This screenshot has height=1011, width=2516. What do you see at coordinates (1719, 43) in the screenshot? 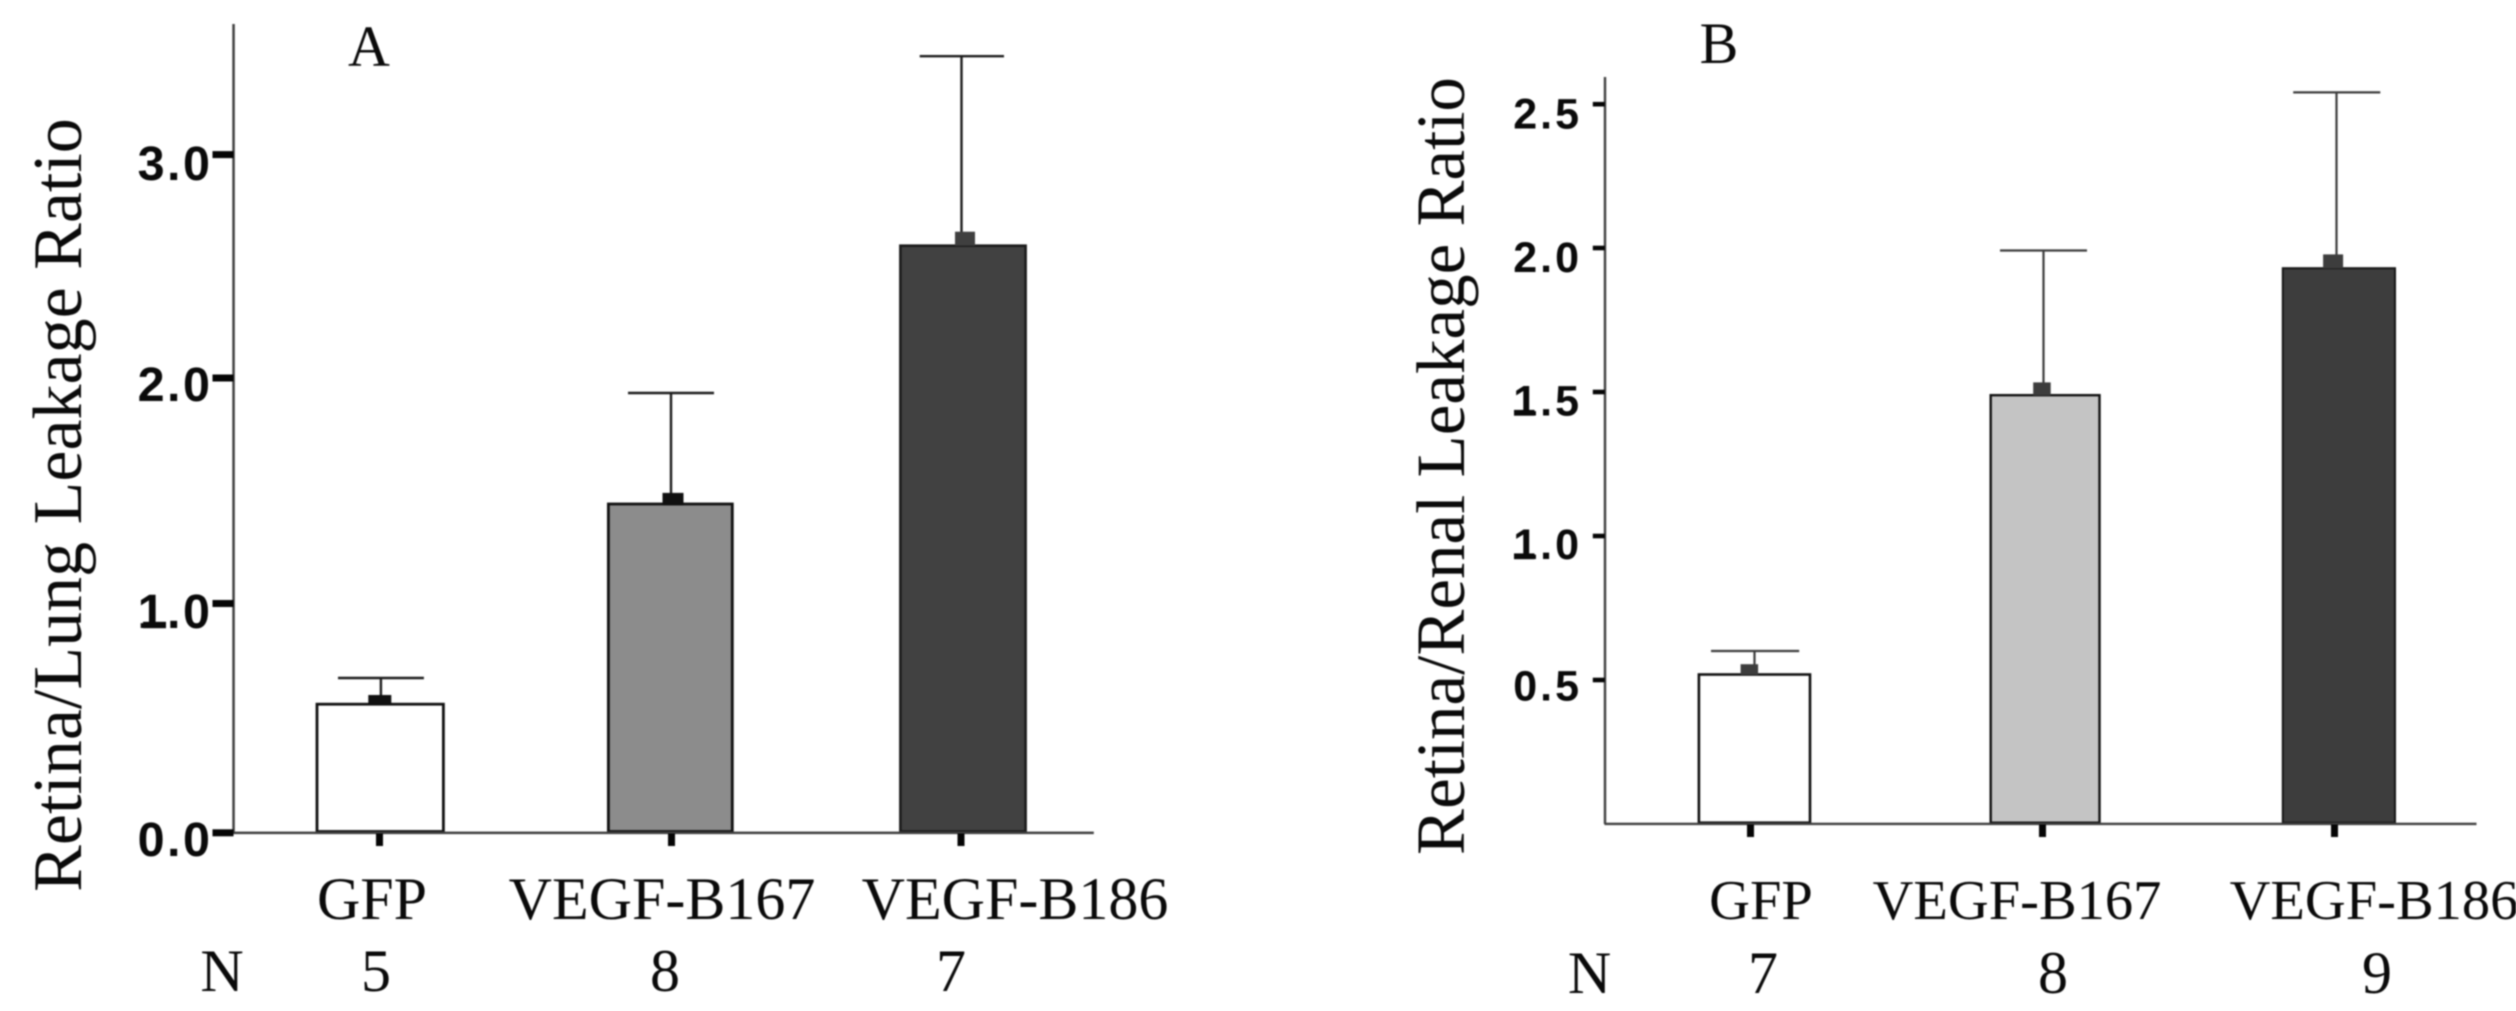
I see `svg-text: B` at bounding box center [1719, 43].